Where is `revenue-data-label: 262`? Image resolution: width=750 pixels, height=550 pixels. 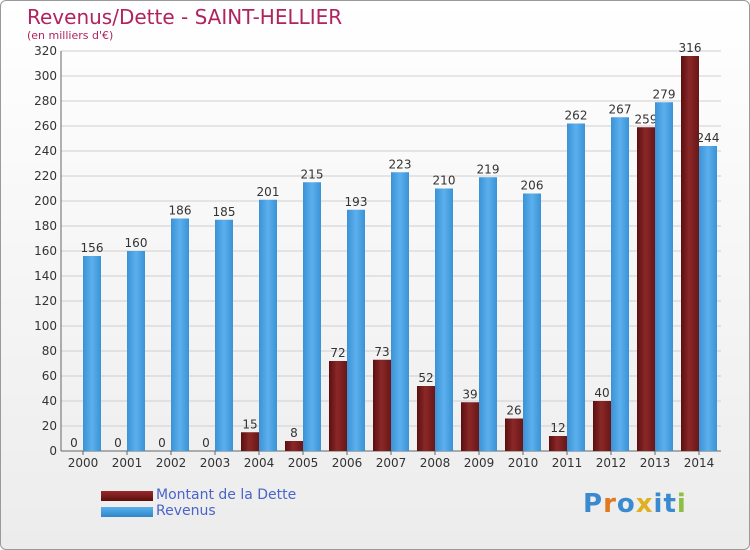 revenue-data-label: 262 is located at coordinates (576, 116).